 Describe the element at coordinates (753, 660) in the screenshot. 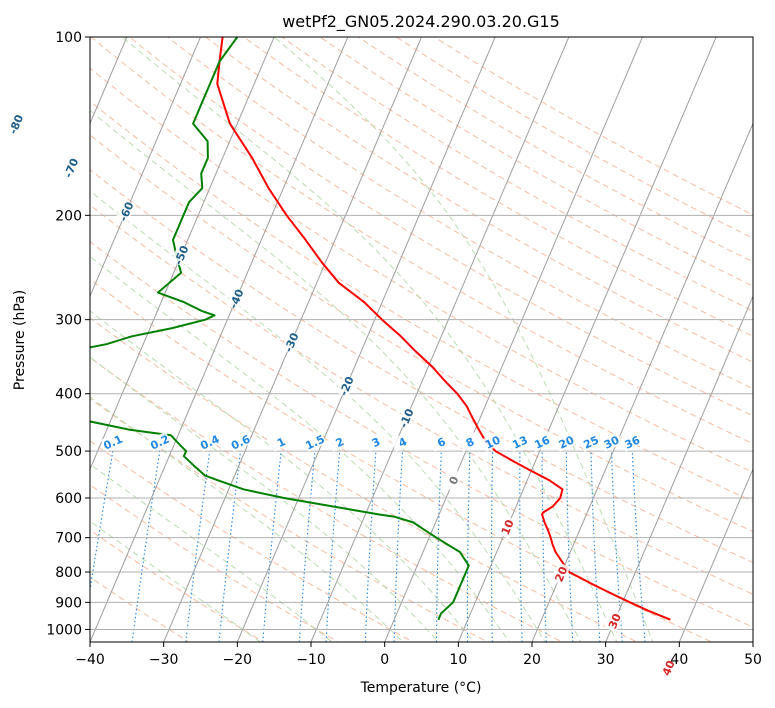

I see `x-tick-label: 50` at that location.